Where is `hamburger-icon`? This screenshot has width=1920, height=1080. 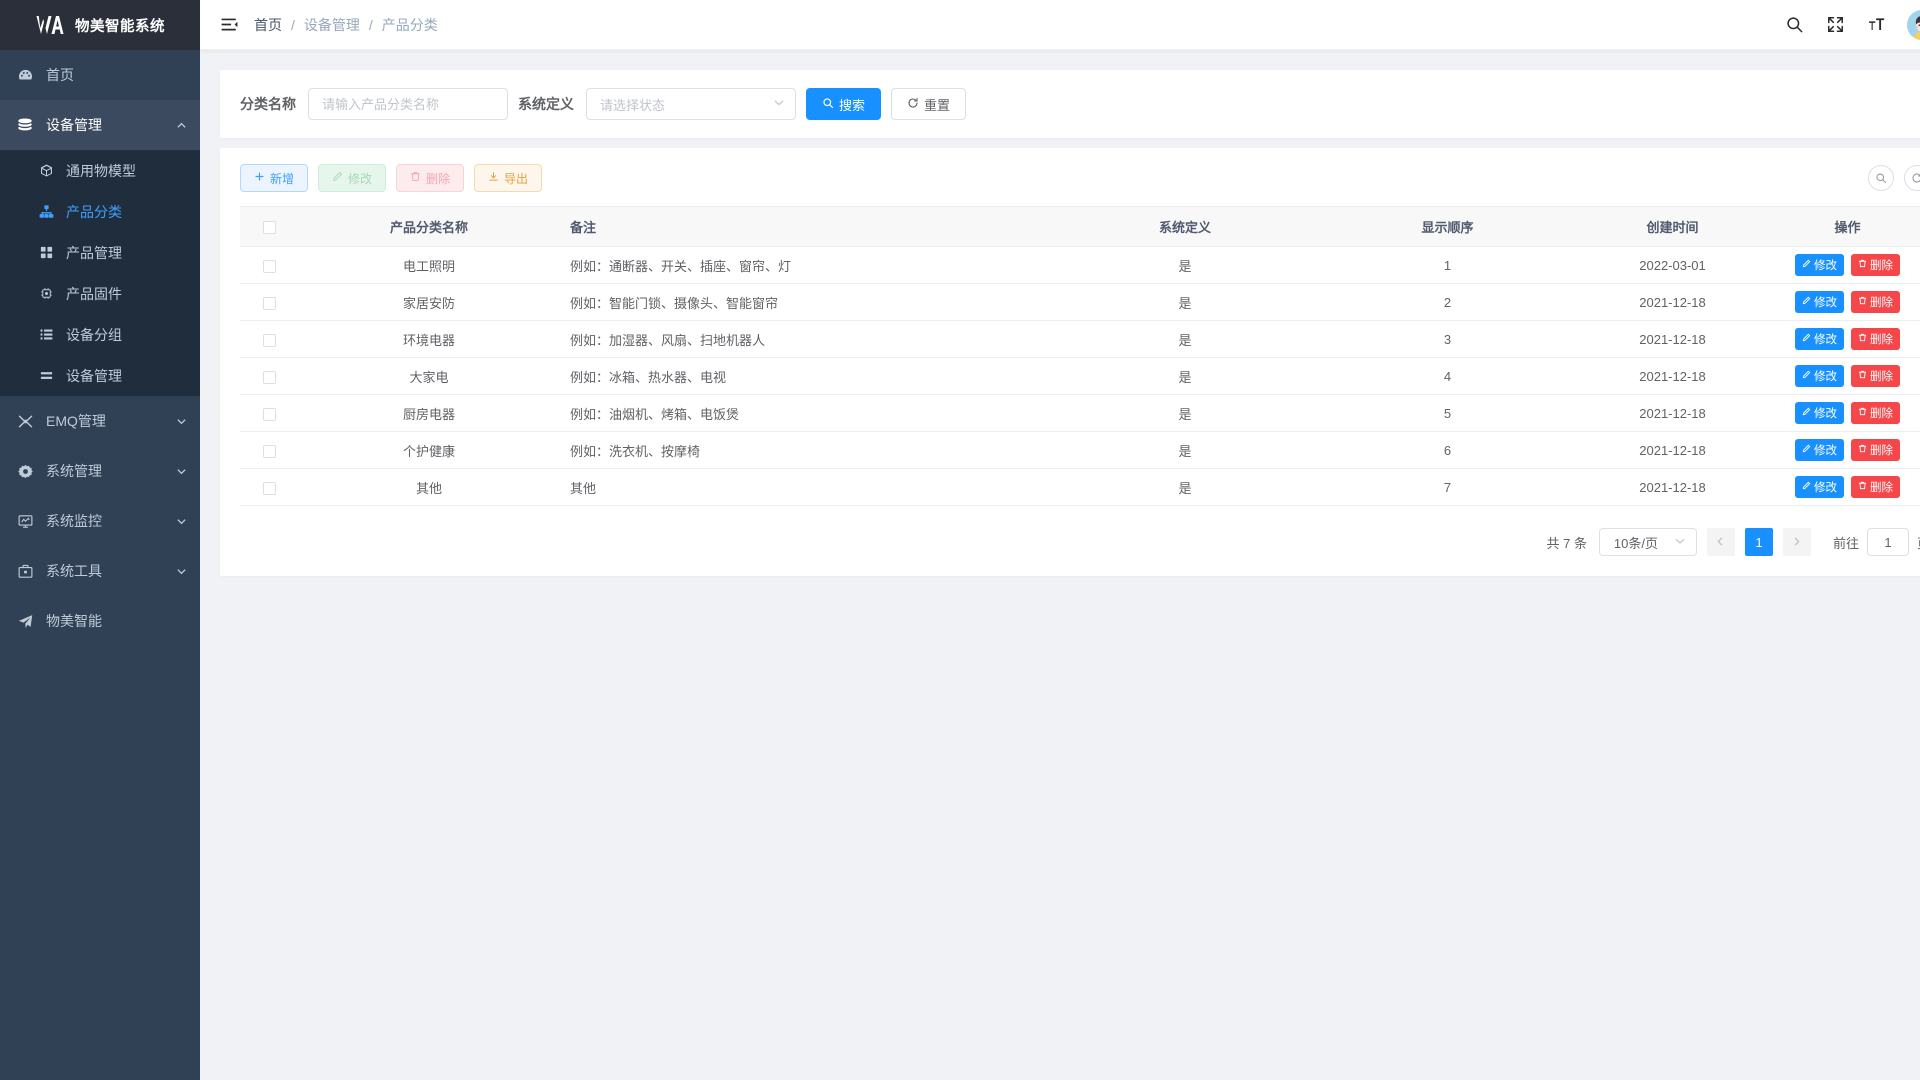 hamburger-icon is located at coordinates (229, 25).